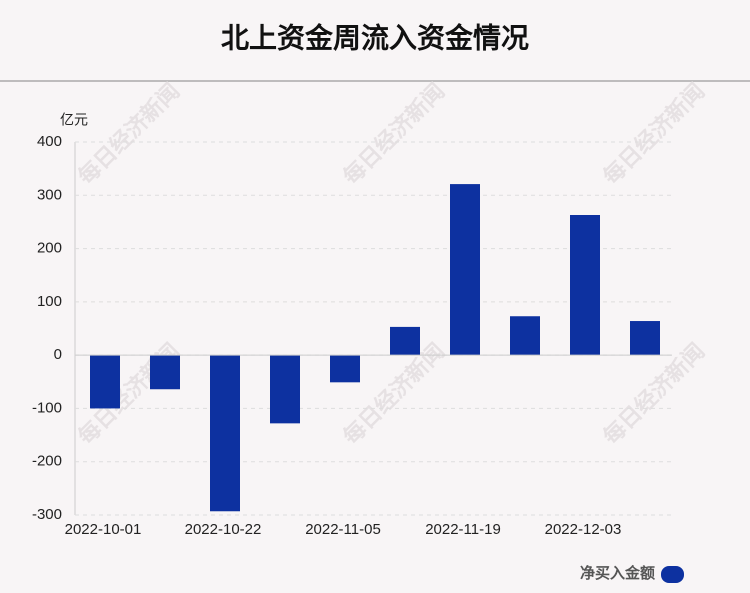 This screenshot has width=750, height=593. I want to click on x-tick-label: 2022-10-22, so click(223, 529).